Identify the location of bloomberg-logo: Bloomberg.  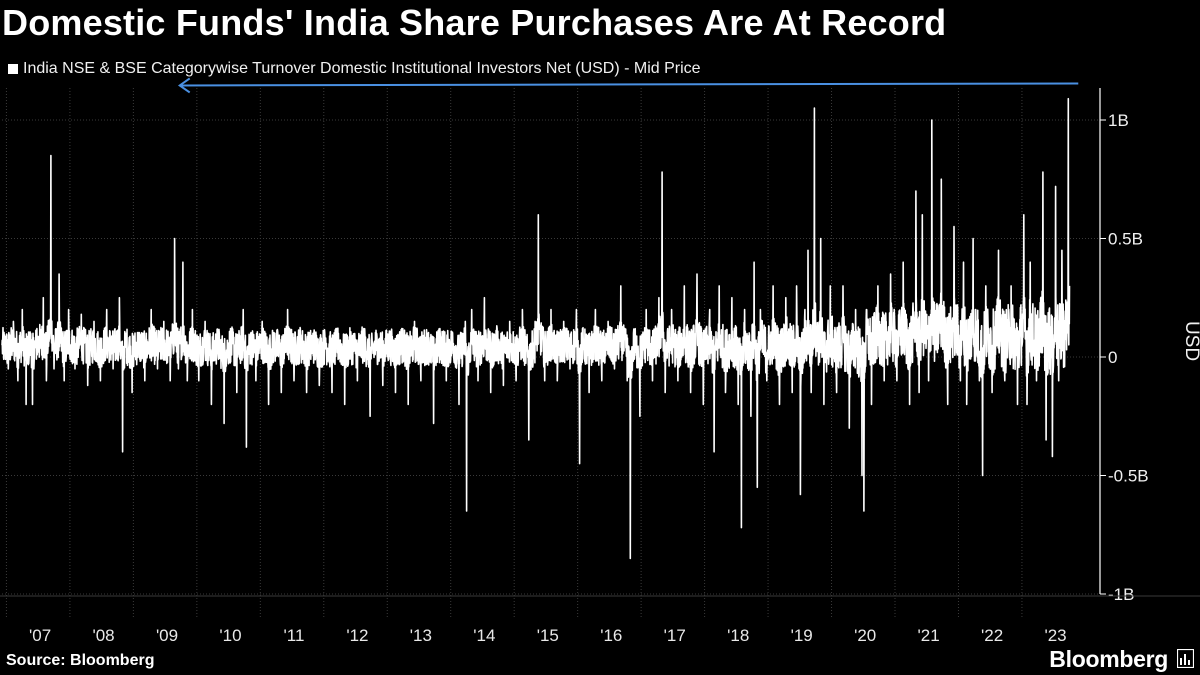
(1108, 659).